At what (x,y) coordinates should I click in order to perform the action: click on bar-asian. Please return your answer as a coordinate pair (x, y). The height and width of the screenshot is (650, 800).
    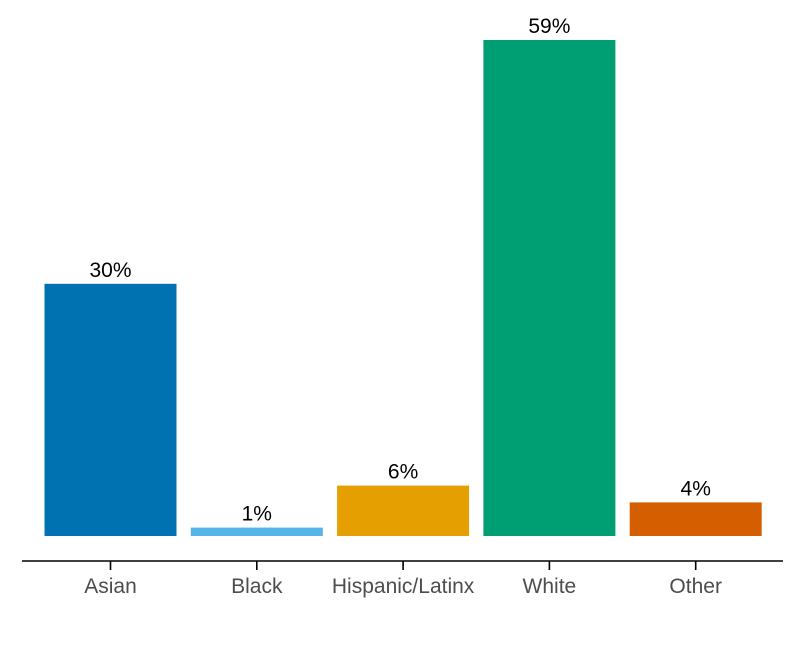
    Looking at the image, I should click on (110, 409).